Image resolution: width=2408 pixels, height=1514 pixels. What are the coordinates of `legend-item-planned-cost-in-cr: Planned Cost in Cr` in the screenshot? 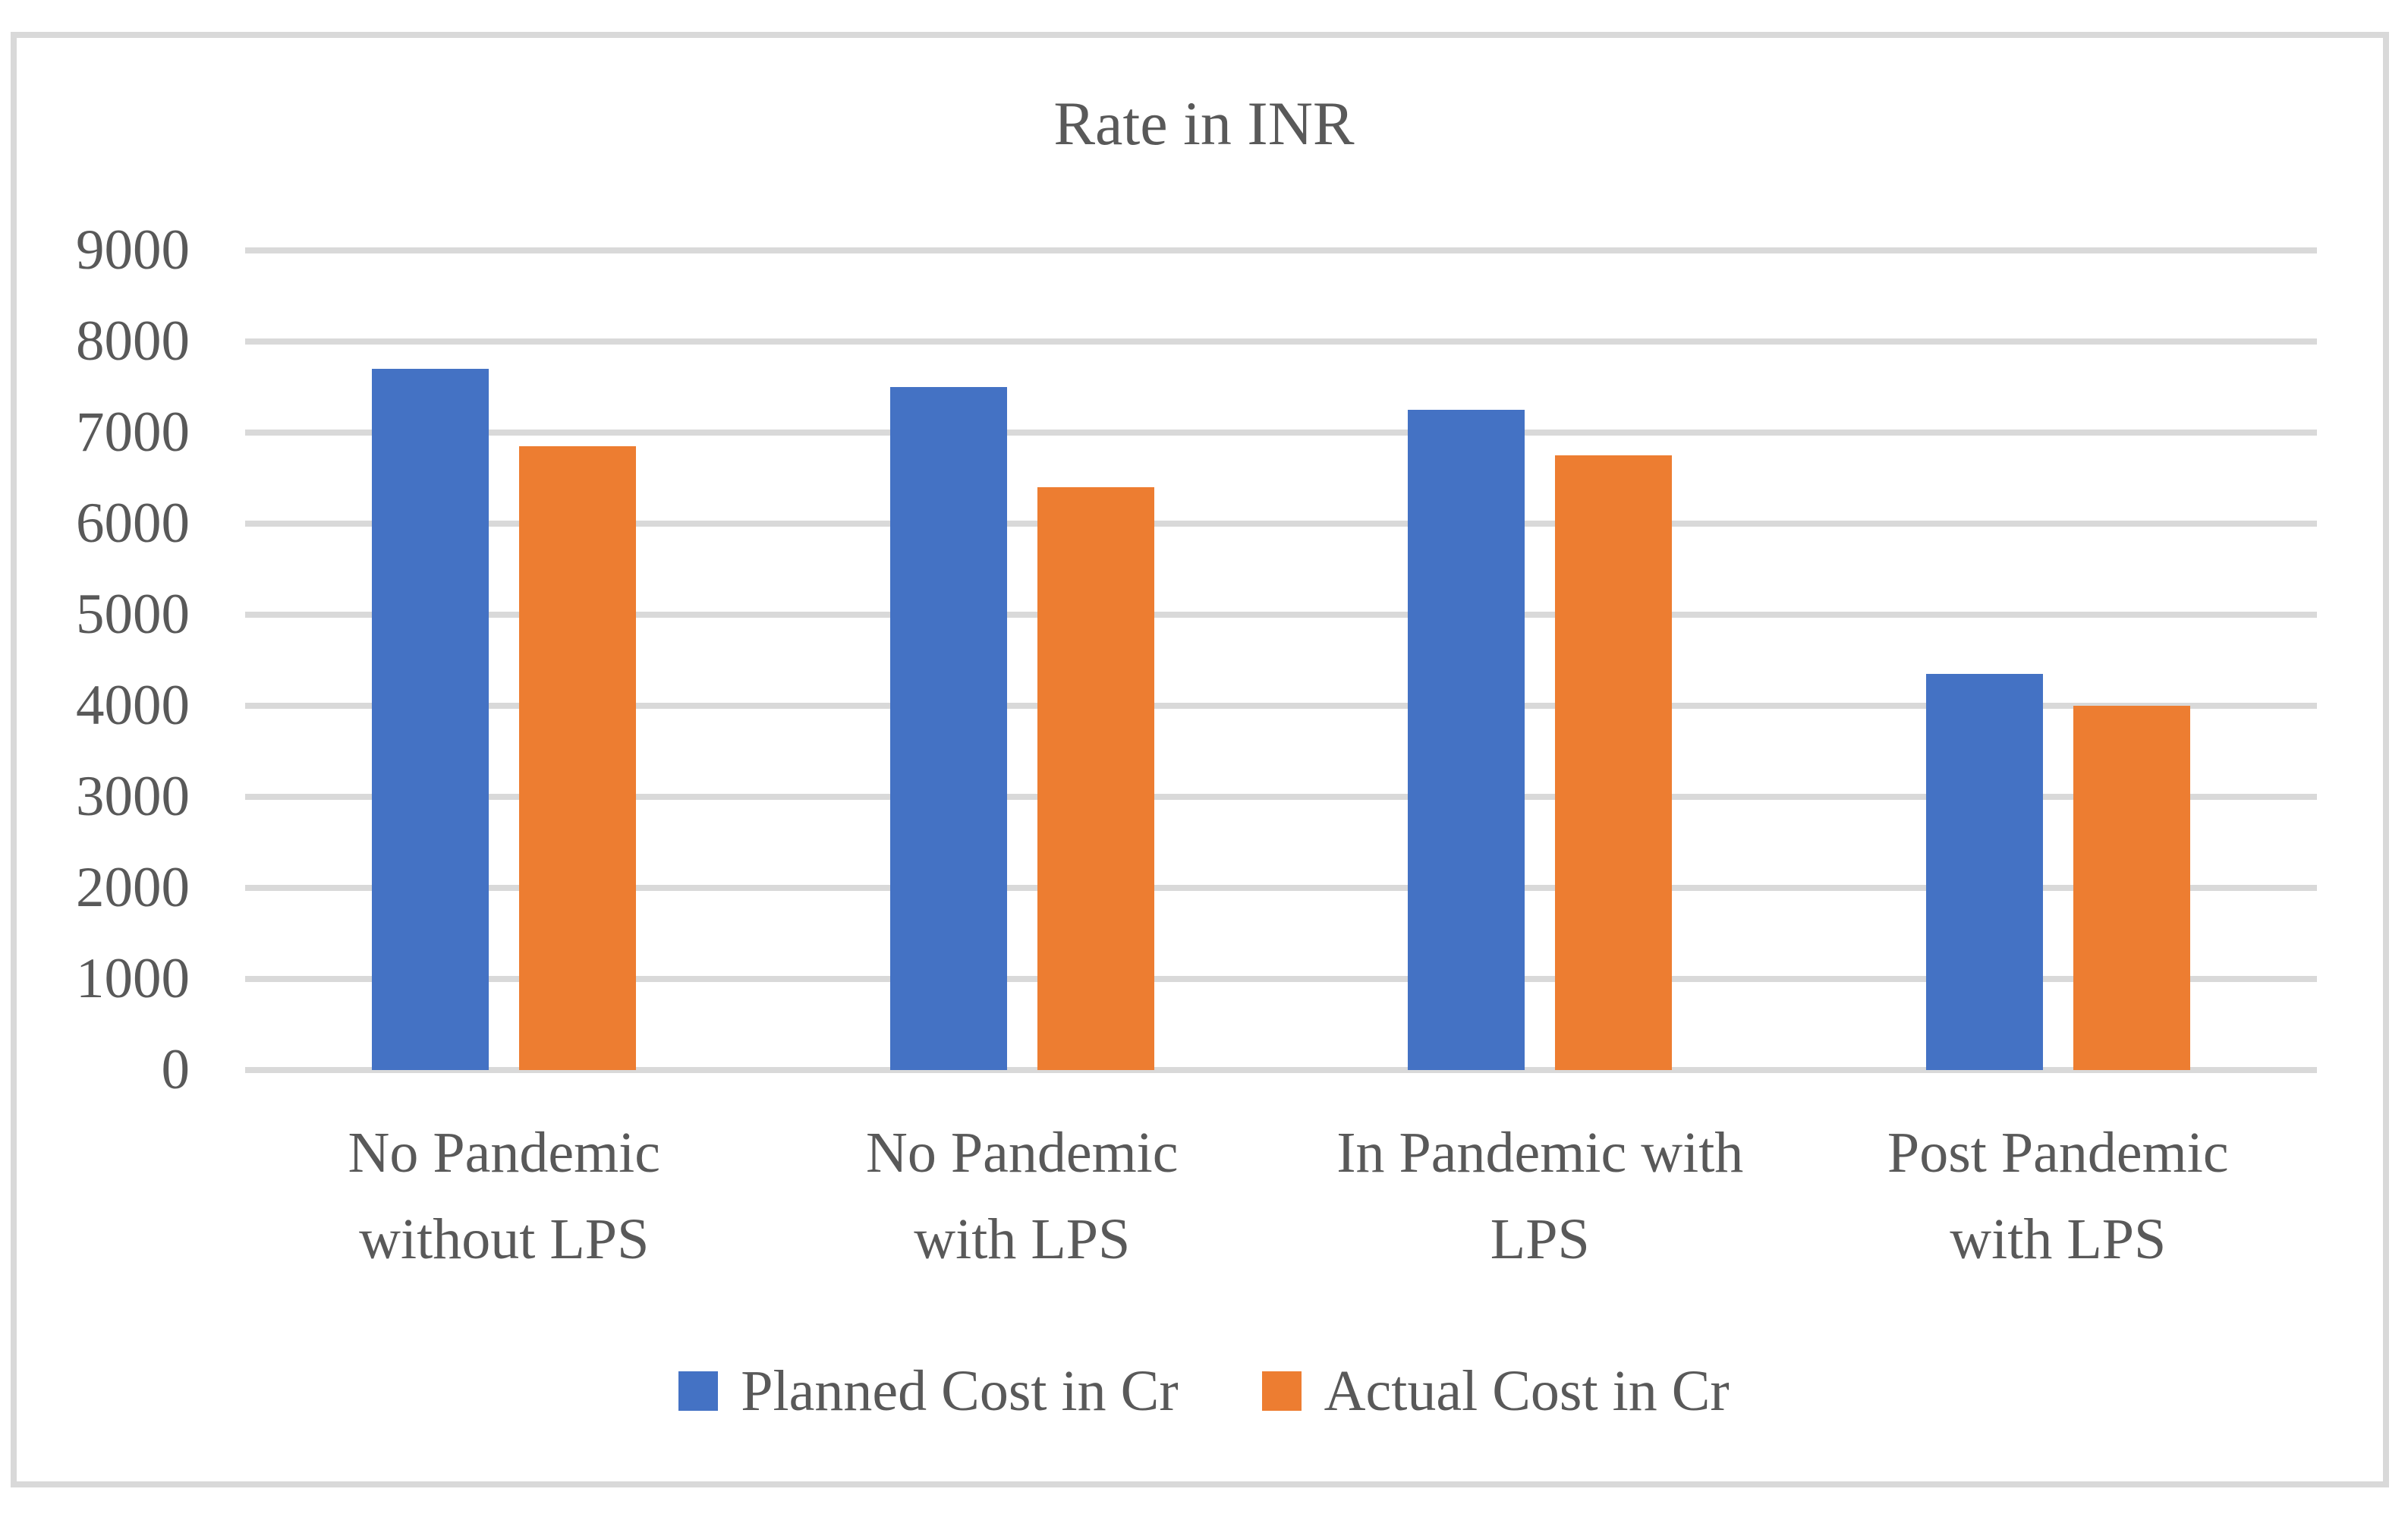 It's located at (928, 1391).